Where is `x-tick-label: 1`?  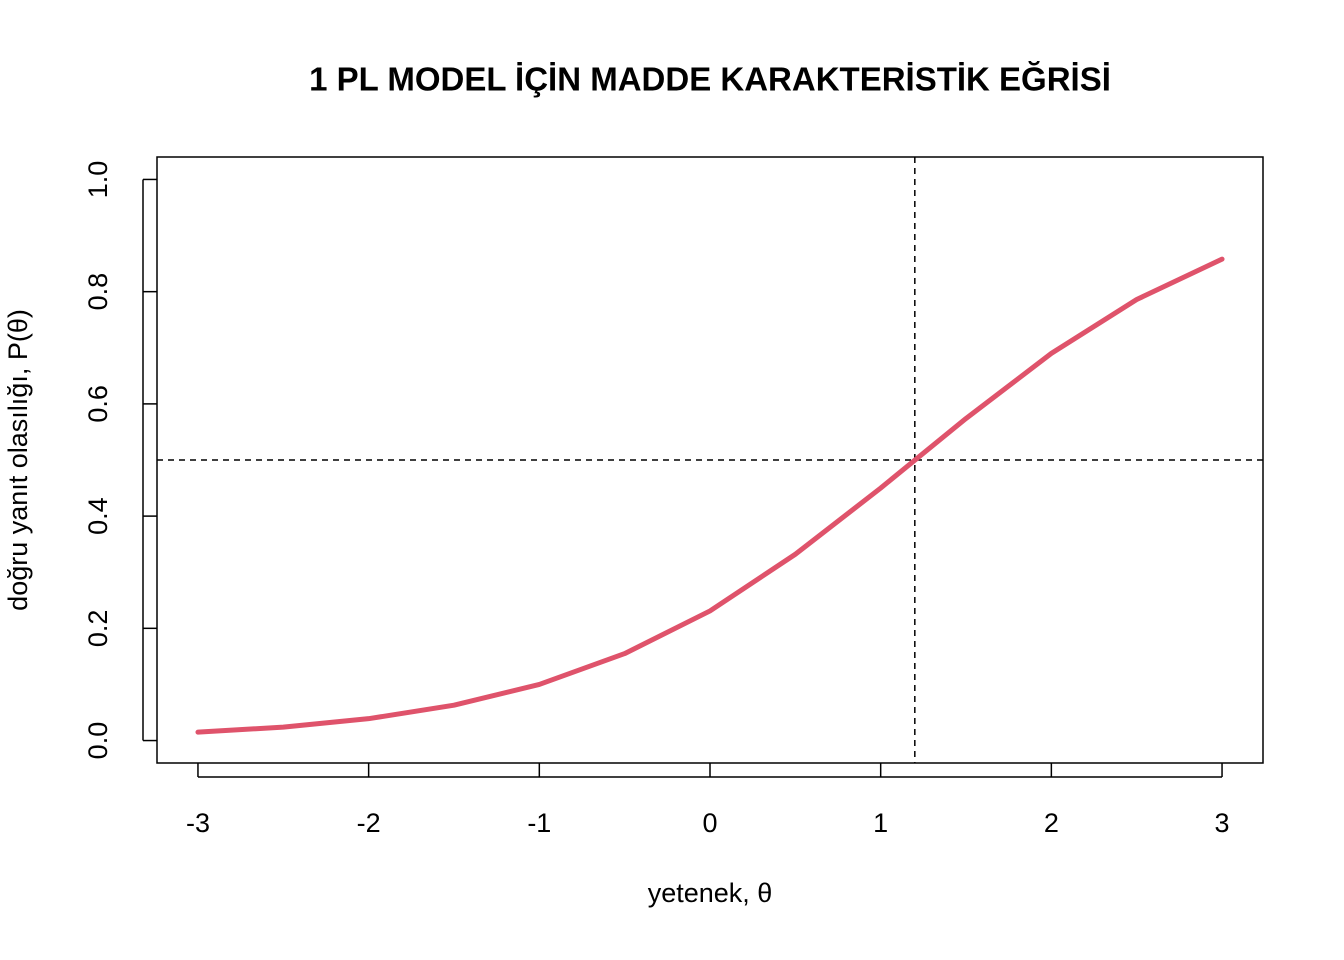
x-tick-label: 1 is located at coordinates (880, 823).